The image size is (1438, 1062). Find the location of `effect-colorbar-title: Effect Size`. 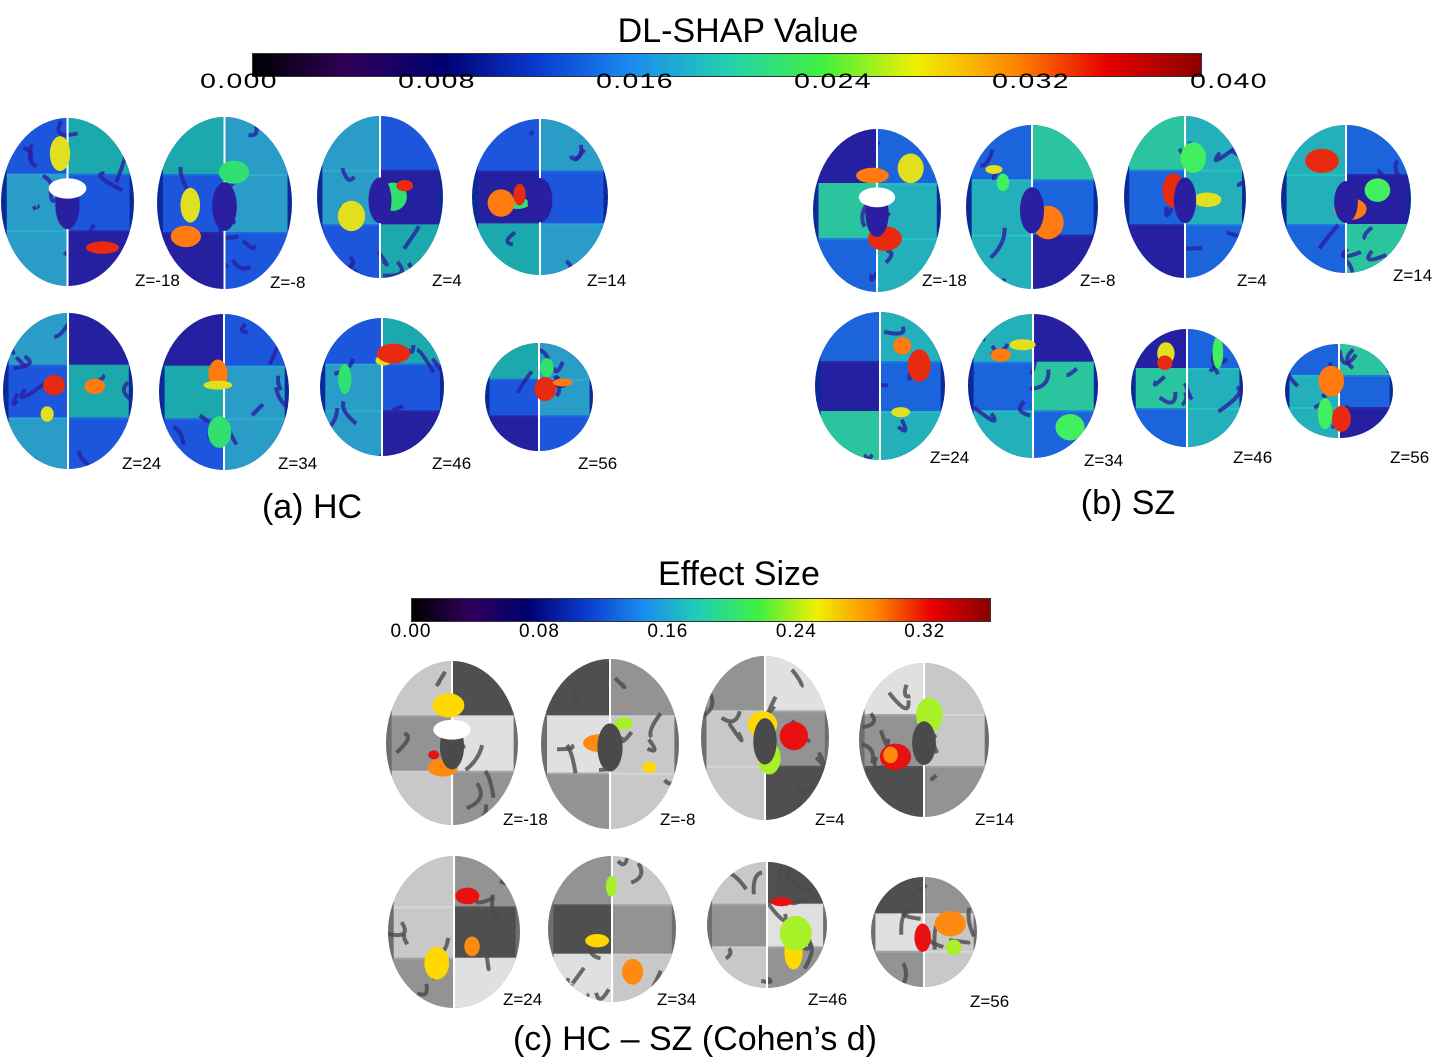

effect-colorbar-title: Effect Size is located at coordinates (739, 574).